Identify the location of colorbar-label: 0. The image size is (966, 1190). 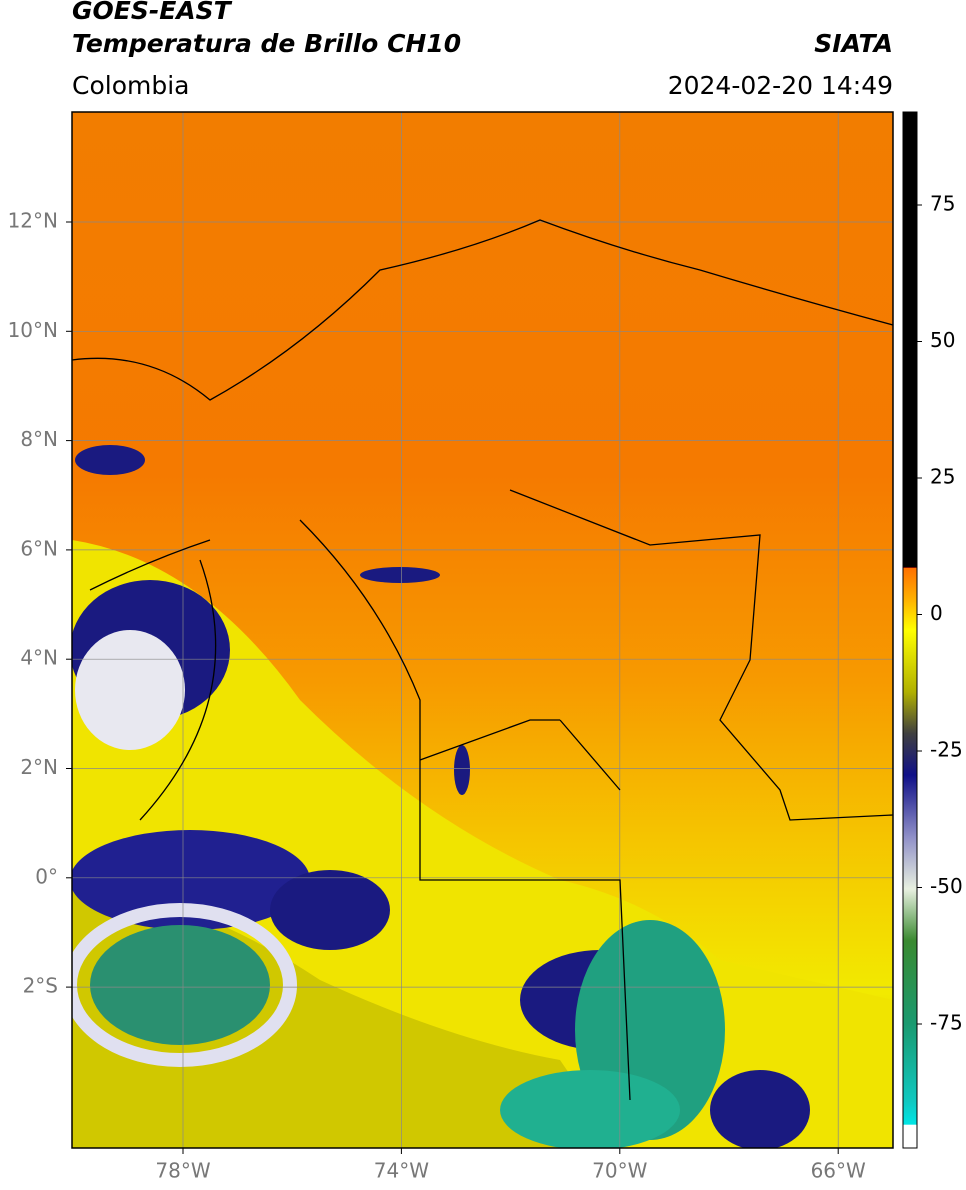
(936, 613).